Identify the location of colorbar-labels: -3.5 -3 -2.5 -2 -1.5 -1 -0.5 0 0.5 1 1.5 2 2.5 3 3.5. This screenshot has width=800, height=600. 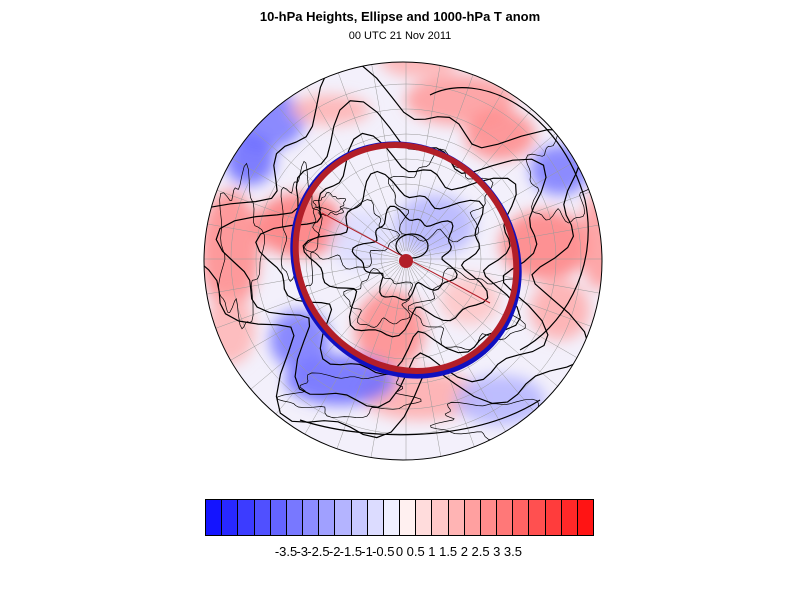
(400, 553).